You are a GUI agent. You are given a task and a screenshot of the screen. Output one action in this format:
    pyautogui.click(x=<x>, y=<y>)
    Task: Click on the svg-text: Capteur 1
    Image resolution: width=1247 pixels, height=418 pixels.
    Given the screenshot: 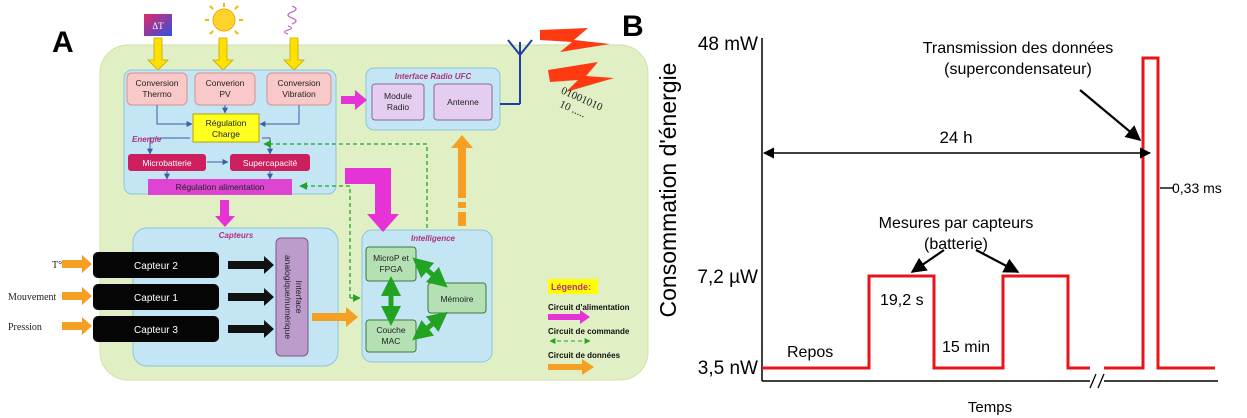 What is the action you would take?
    pyautogui.click(x=156, y=298)
    